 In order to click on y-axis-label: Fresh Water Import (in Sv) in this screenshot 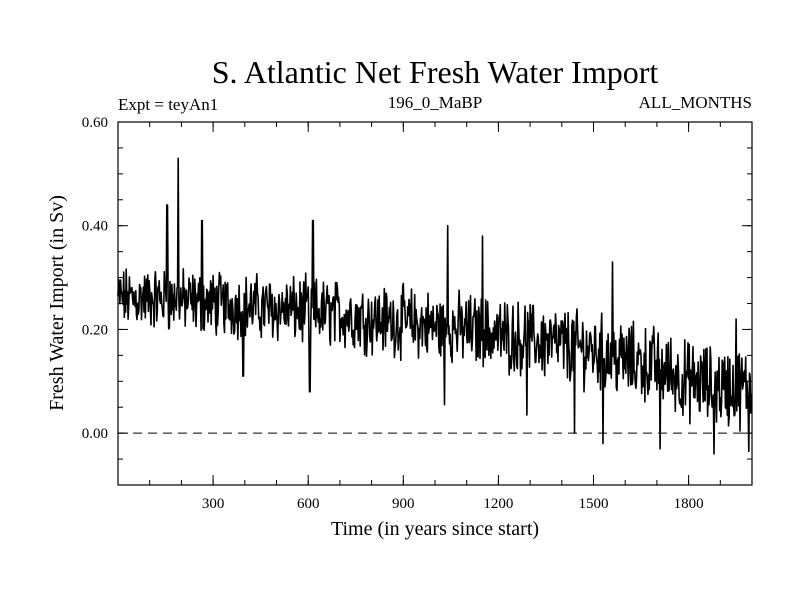, I will do `click(57, 303)`.